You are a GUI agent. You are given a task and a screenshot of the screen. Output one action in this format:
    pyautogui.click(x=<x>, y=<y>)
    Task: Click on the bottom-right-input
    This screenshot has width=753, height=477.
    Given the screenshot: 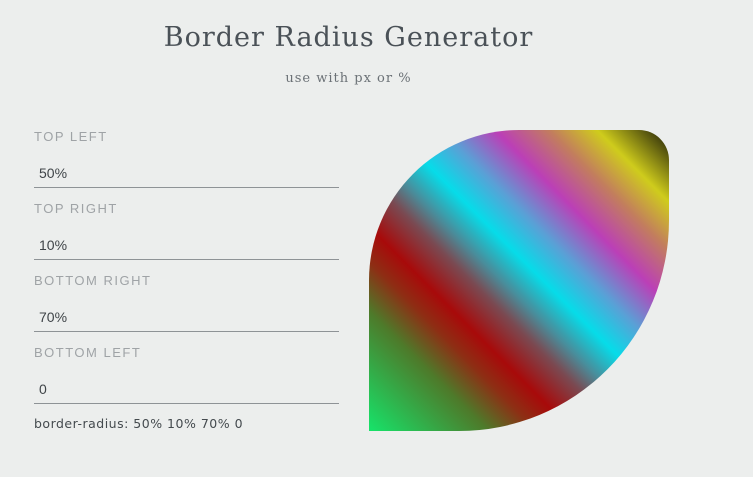 What is the action you would take?
    pyautogui.click(x=186, y=317)
    